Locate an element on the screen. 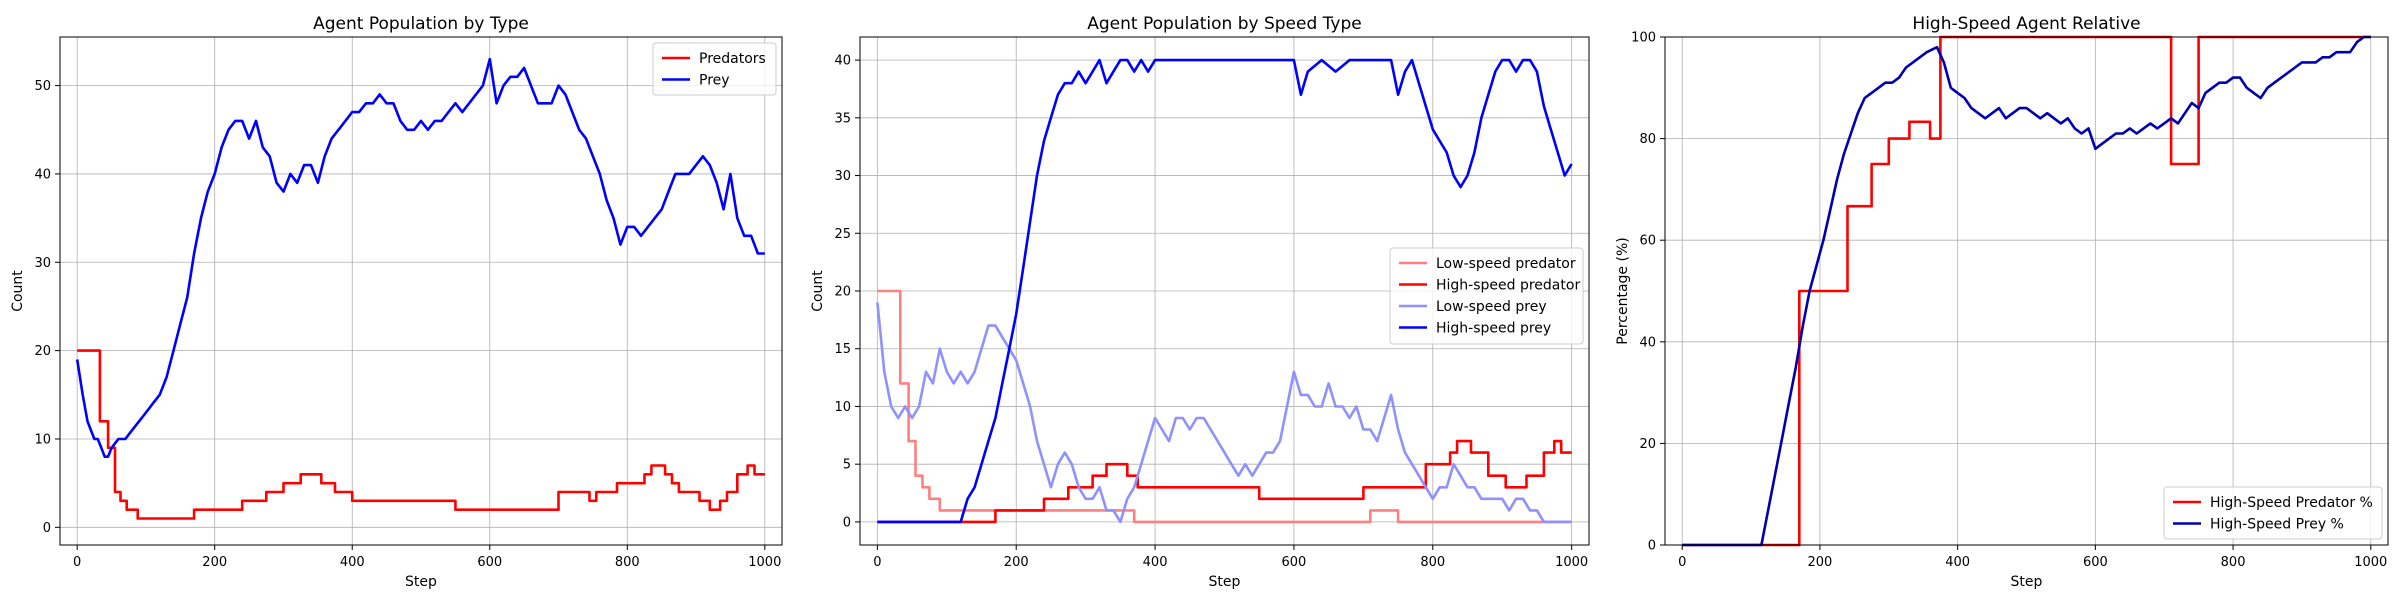 This screenshot has width=2400, height=600. y-axis-label: Percentage (%) is located at coordinates (1623, 290).